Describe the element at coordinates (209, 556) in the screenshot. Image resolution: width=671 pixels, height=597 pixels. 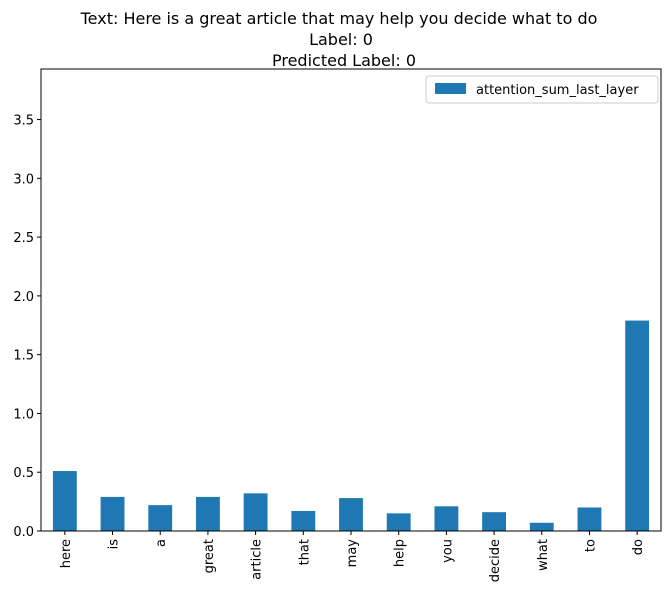
I see `x-tick-label-great: great` at that location.